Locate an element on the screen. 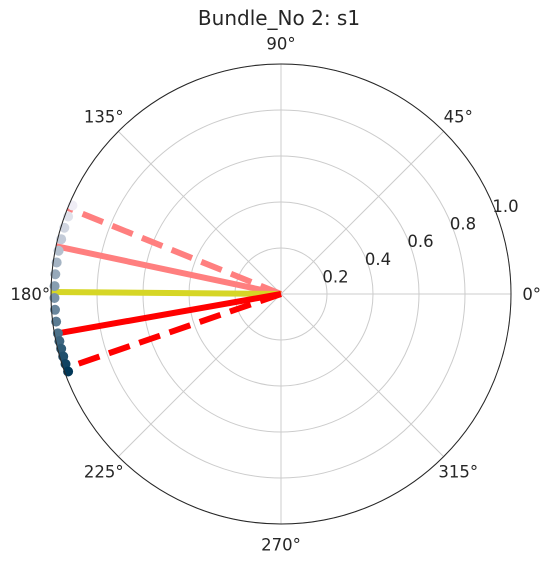 The image size is (550, 563). angular-tick-label: 135° is located at coordinates (104, 117).